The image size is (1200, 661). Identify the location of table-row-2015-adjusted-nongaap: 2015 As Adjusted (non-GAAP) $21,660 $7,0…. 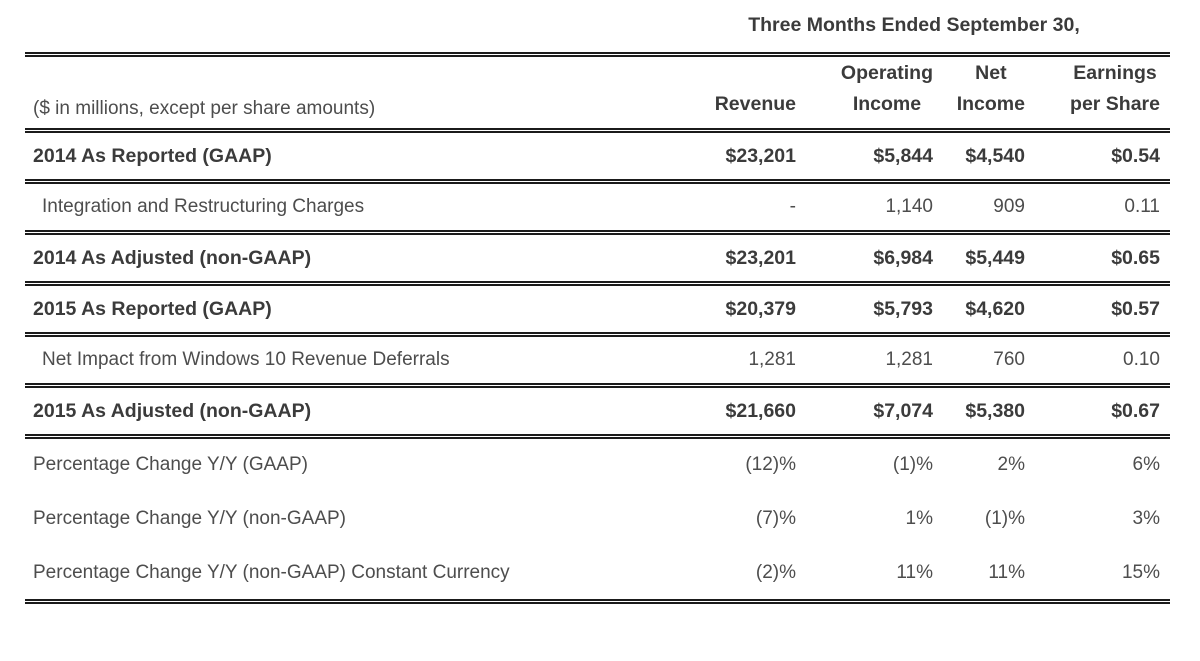
(597, 411).